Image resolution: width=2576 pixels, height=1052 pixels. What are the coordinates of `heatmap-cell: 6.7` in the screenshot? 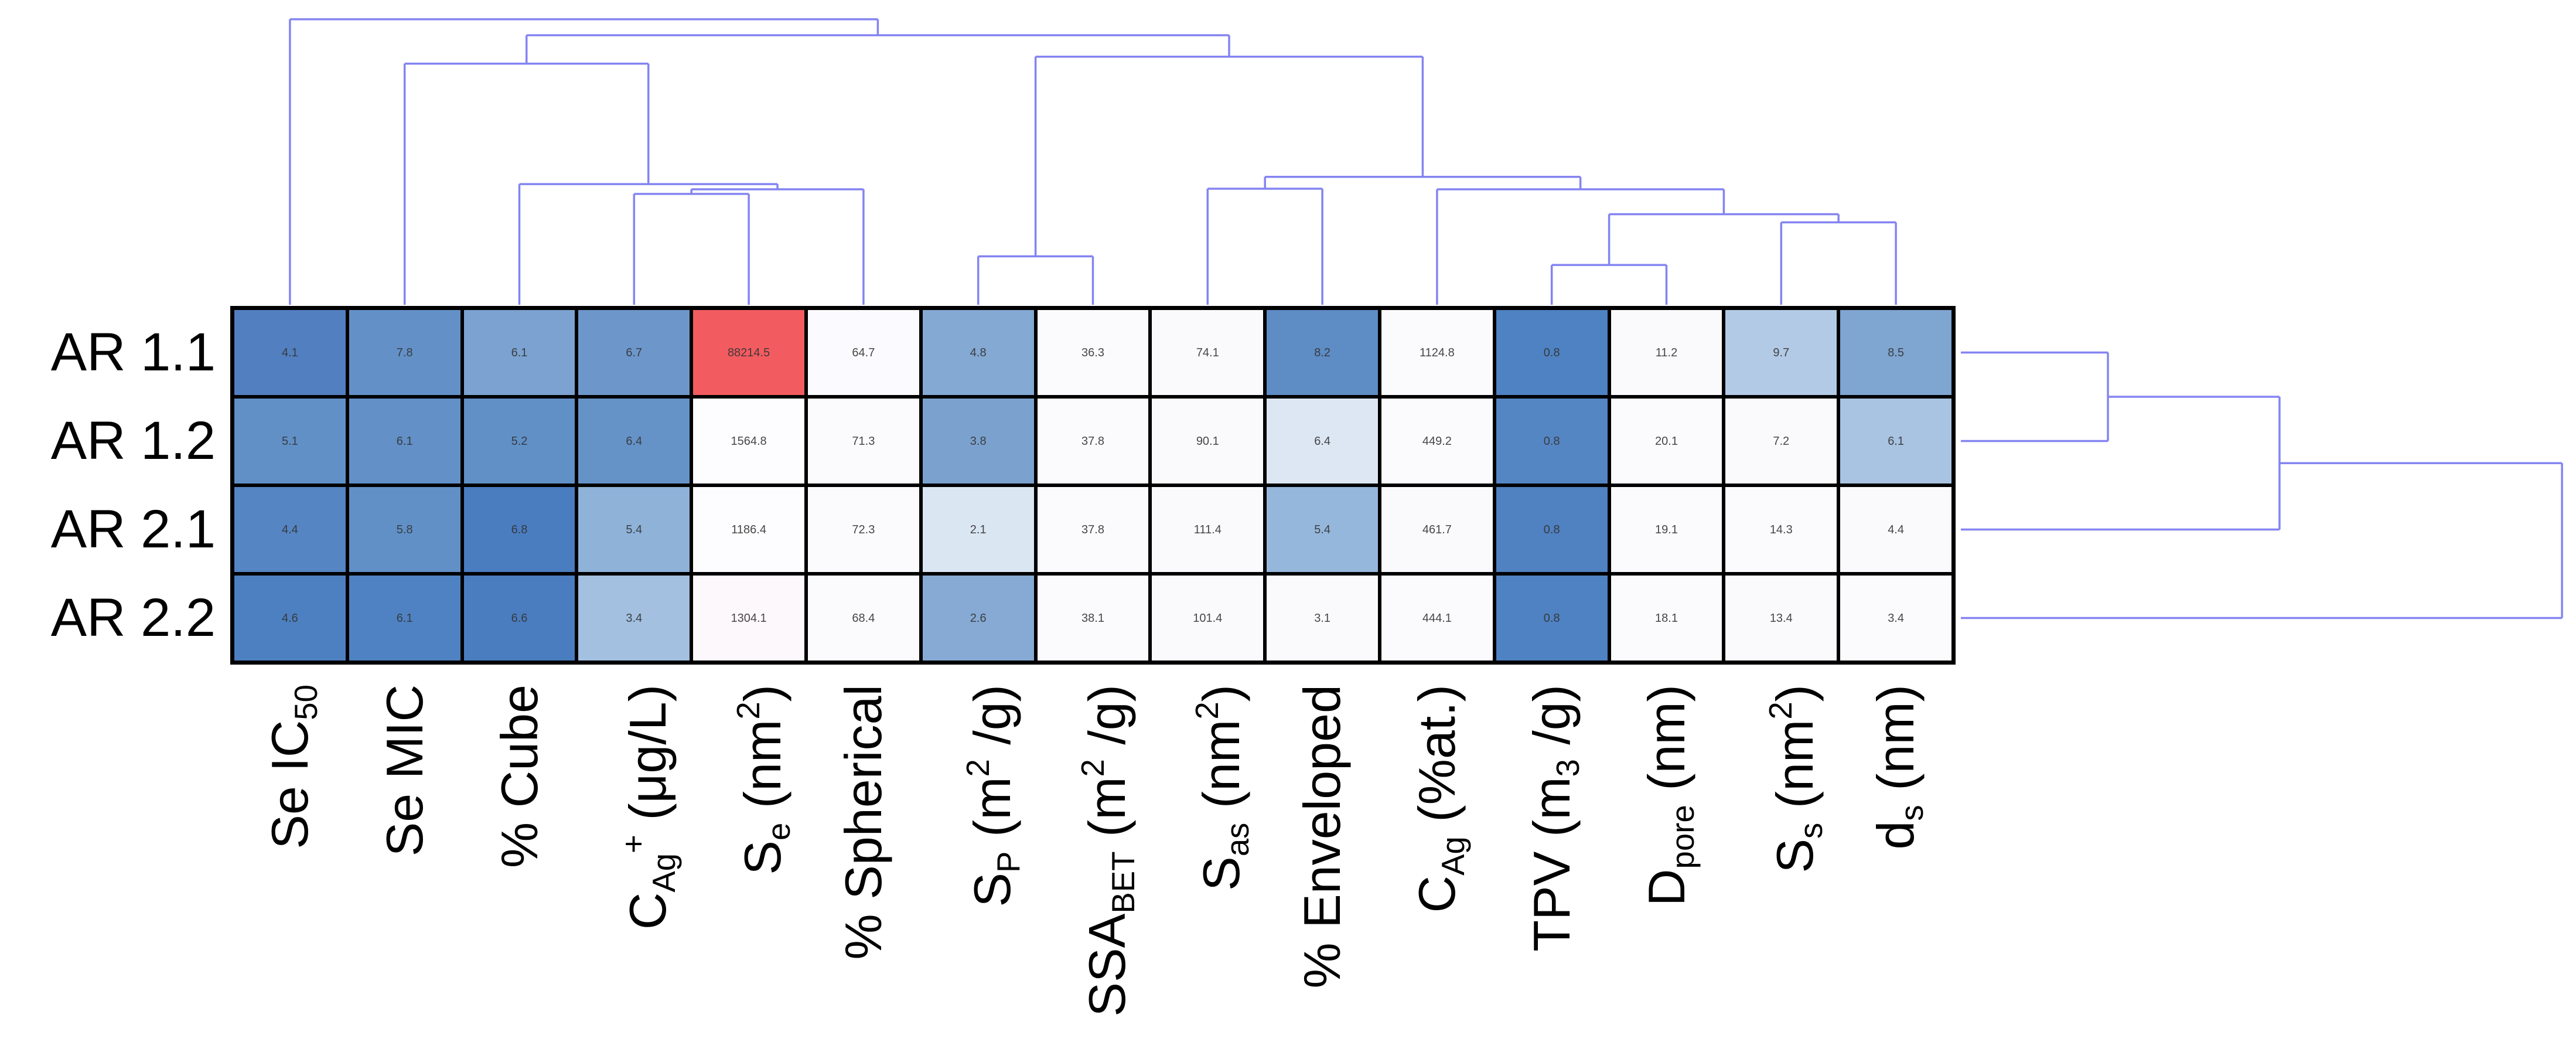 It's located at (634, 352).